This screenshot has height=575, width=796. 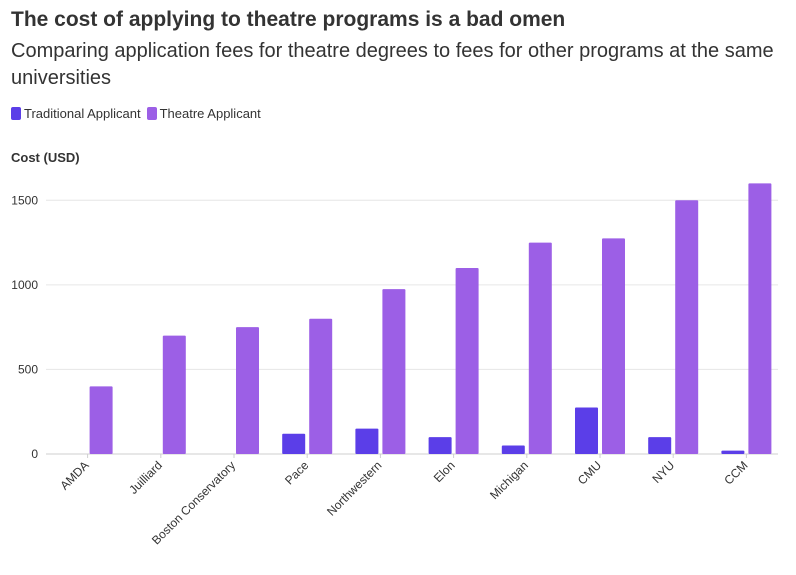 I want to click on legend-swatch-theatre, so click(x=151, y=113).